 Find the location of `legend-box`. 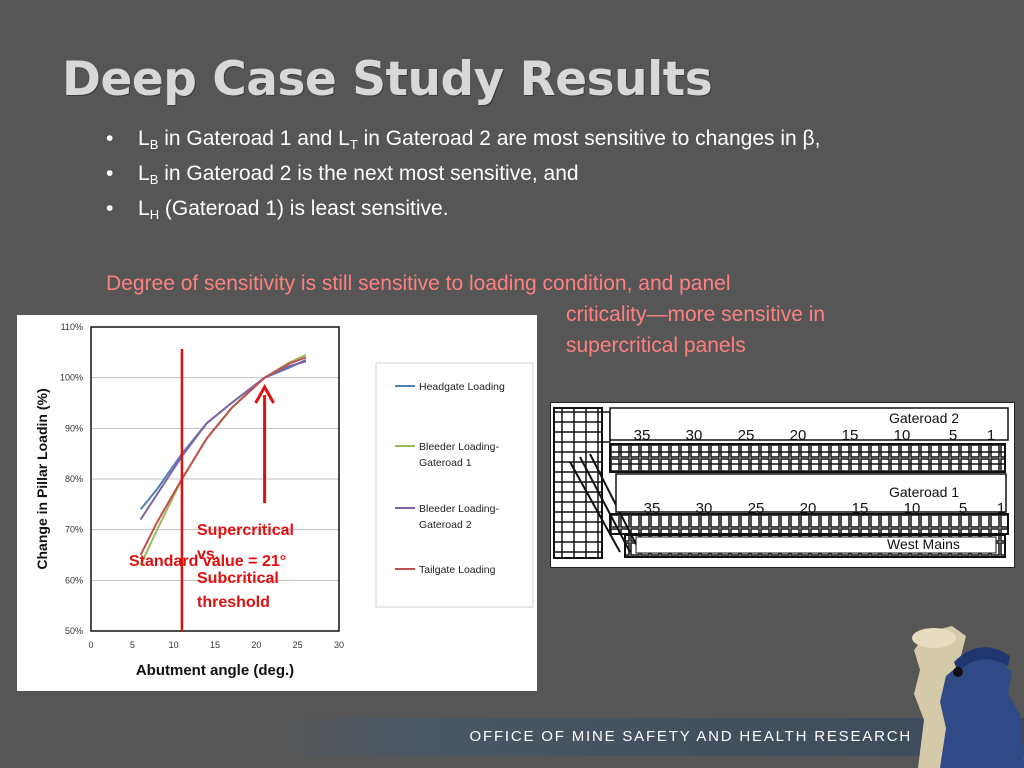

legend-box is located at coordinates (454, 485).